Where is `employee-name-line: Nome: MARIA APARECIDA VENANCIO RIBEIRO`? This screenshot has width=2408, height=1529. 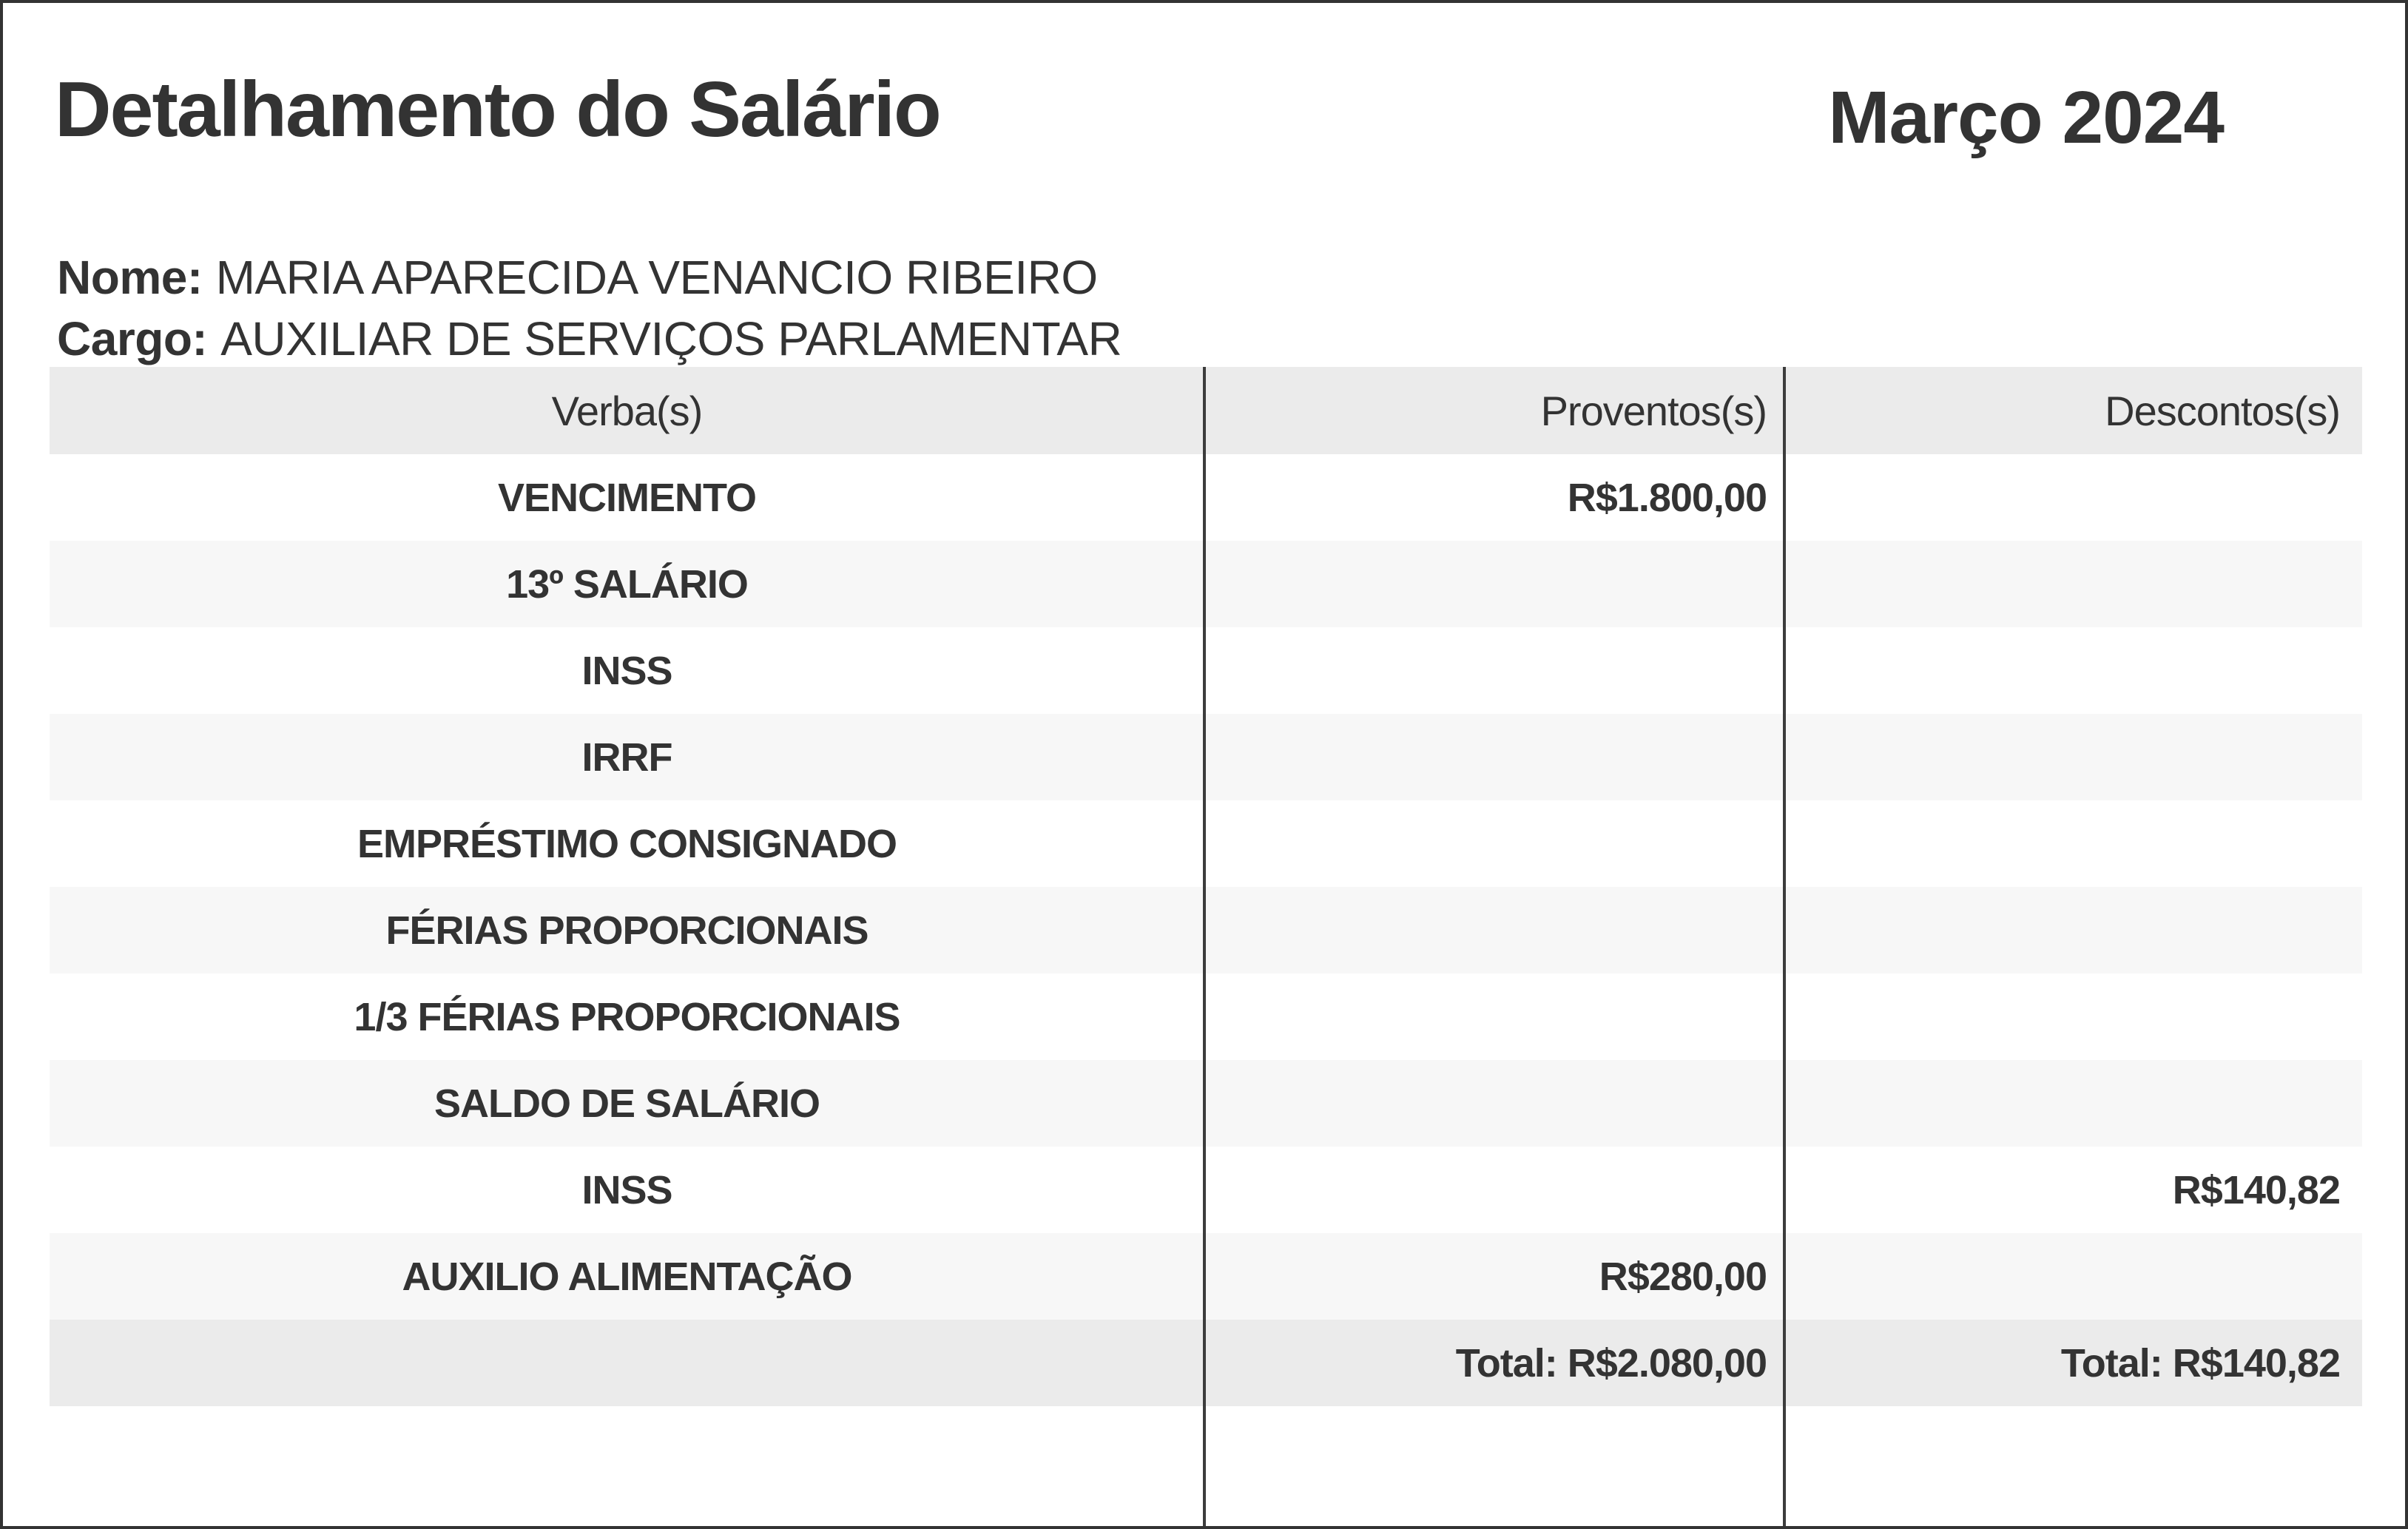
employee-name-line: Nome: MARIA APARECIDA VENANCIO RIBEIRO is located at coordinates (589, 277).